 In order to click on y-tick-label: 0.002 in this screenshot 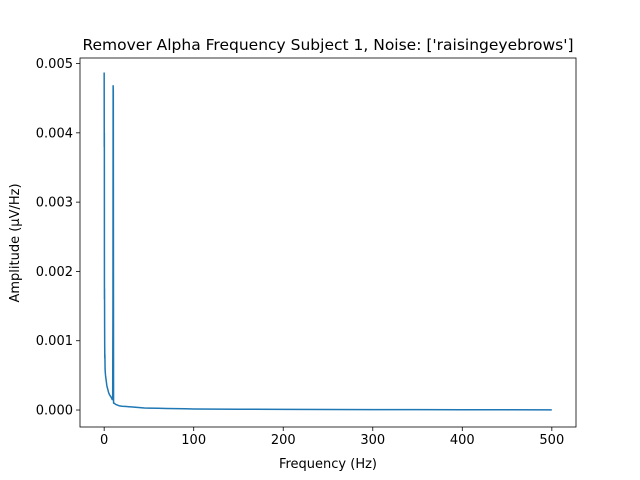, I will do `click(54, 272)`.